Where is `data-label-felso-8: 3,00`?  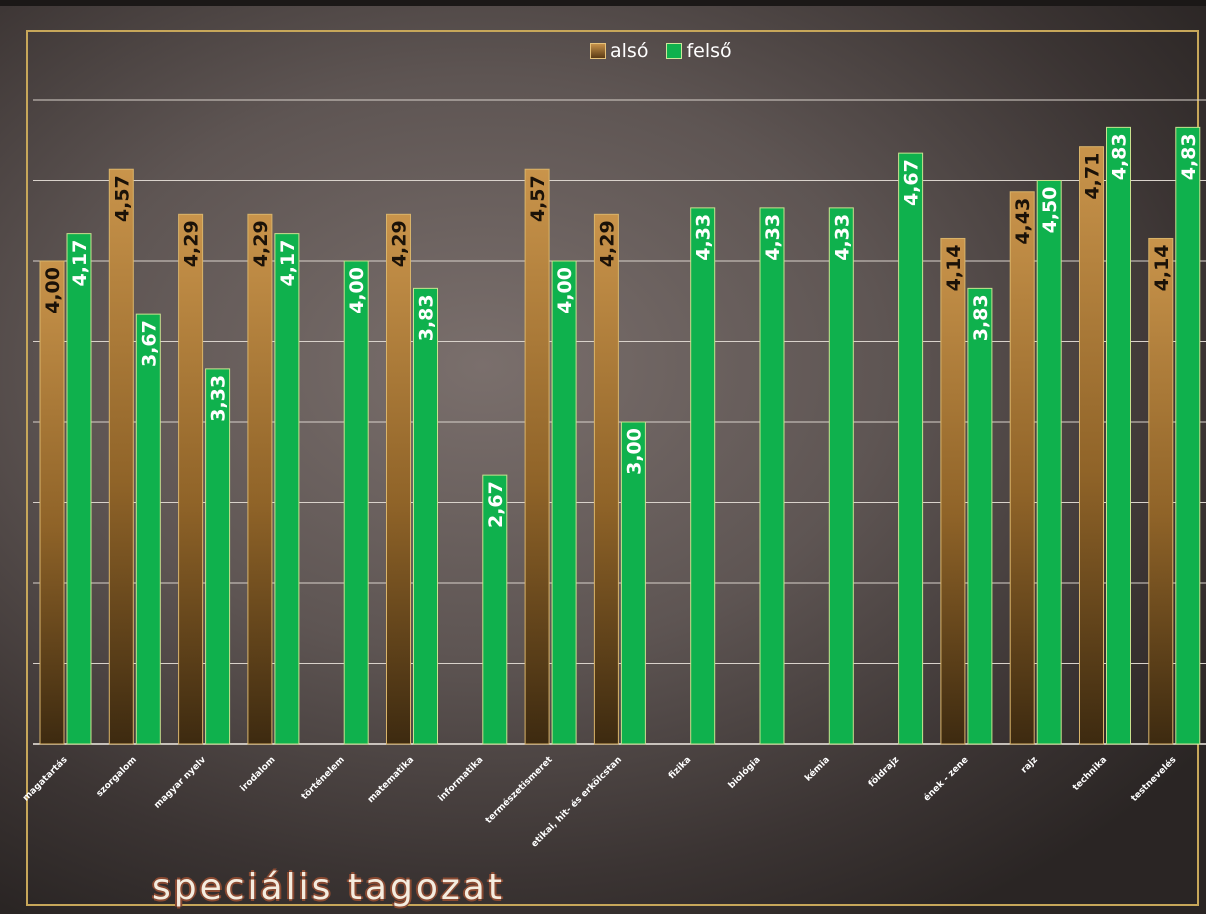 data-label-felso-8: 3,00 is located at coordinates (634, 451).